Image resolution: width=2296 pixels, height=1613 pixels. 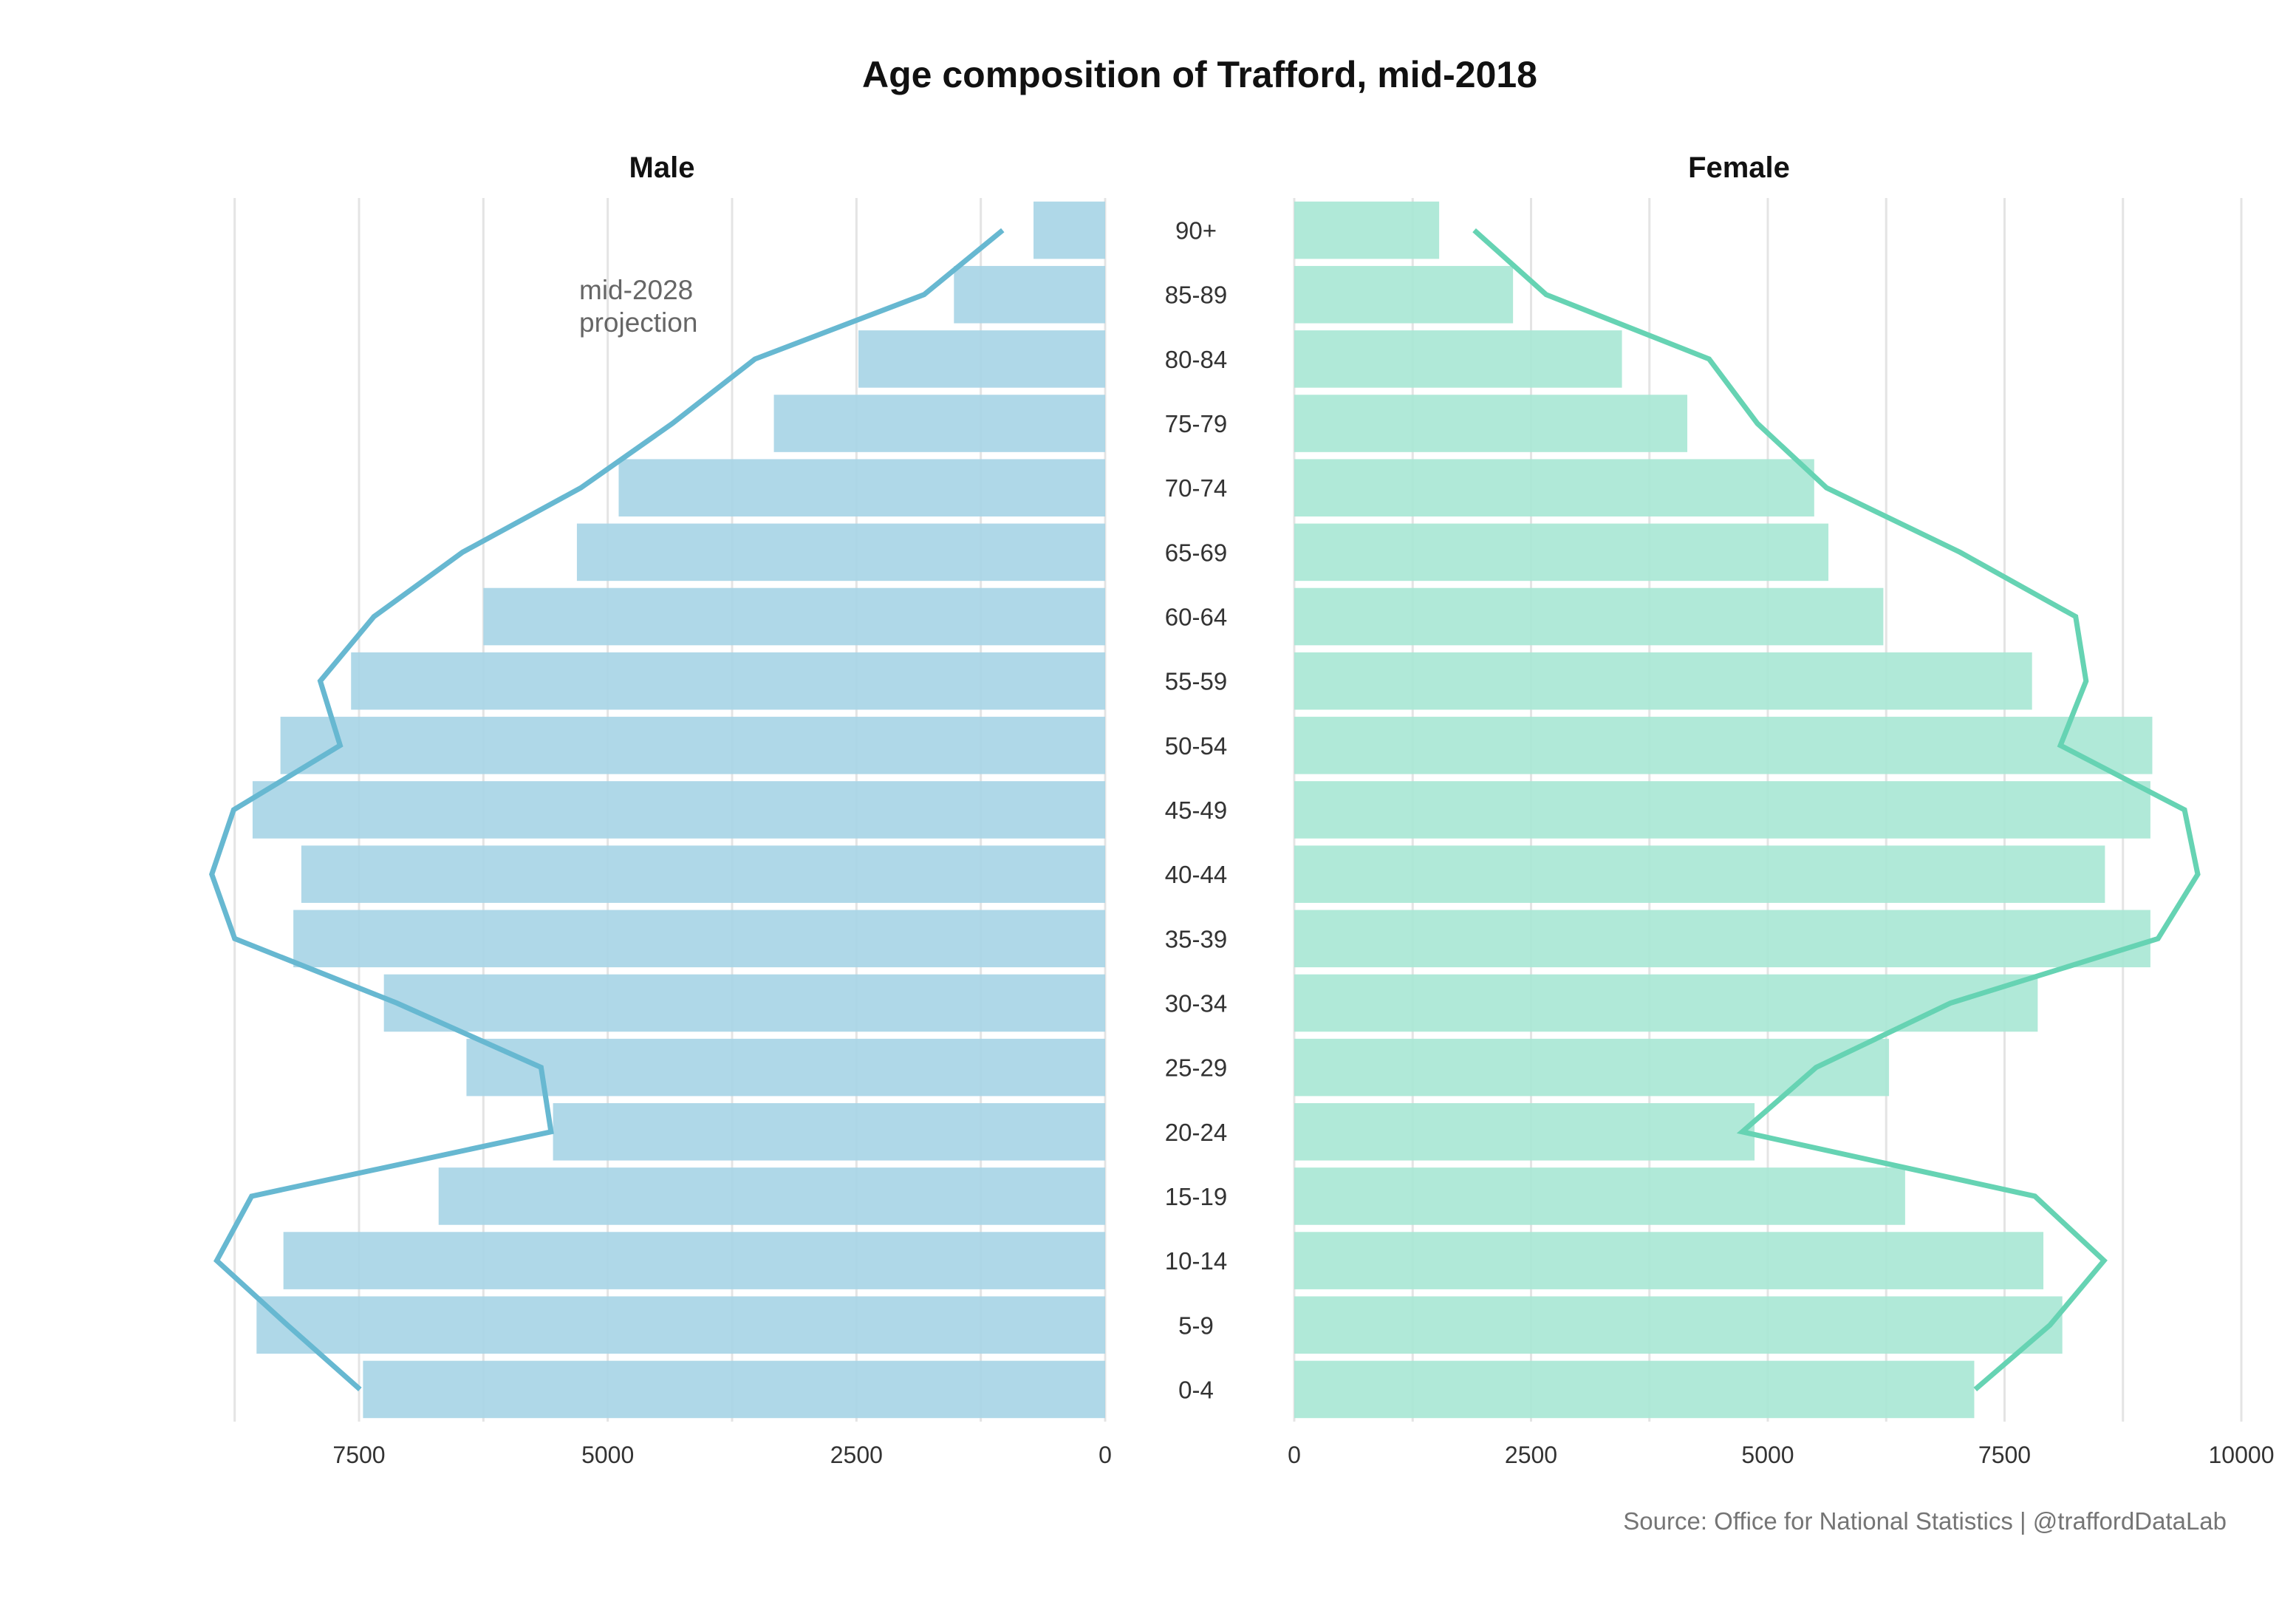 I want to click on age-band-label: 20-24, so click(x=1196, y=1132).